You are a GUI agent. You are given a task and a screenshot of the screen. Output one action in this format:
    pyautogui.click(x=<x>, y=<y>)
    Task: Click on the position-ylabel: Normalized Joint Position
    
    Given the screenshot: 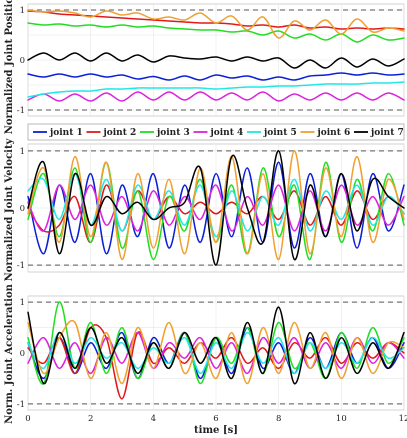 What is the action you would take?
    pyautogui.click(x=9, y=67)
    